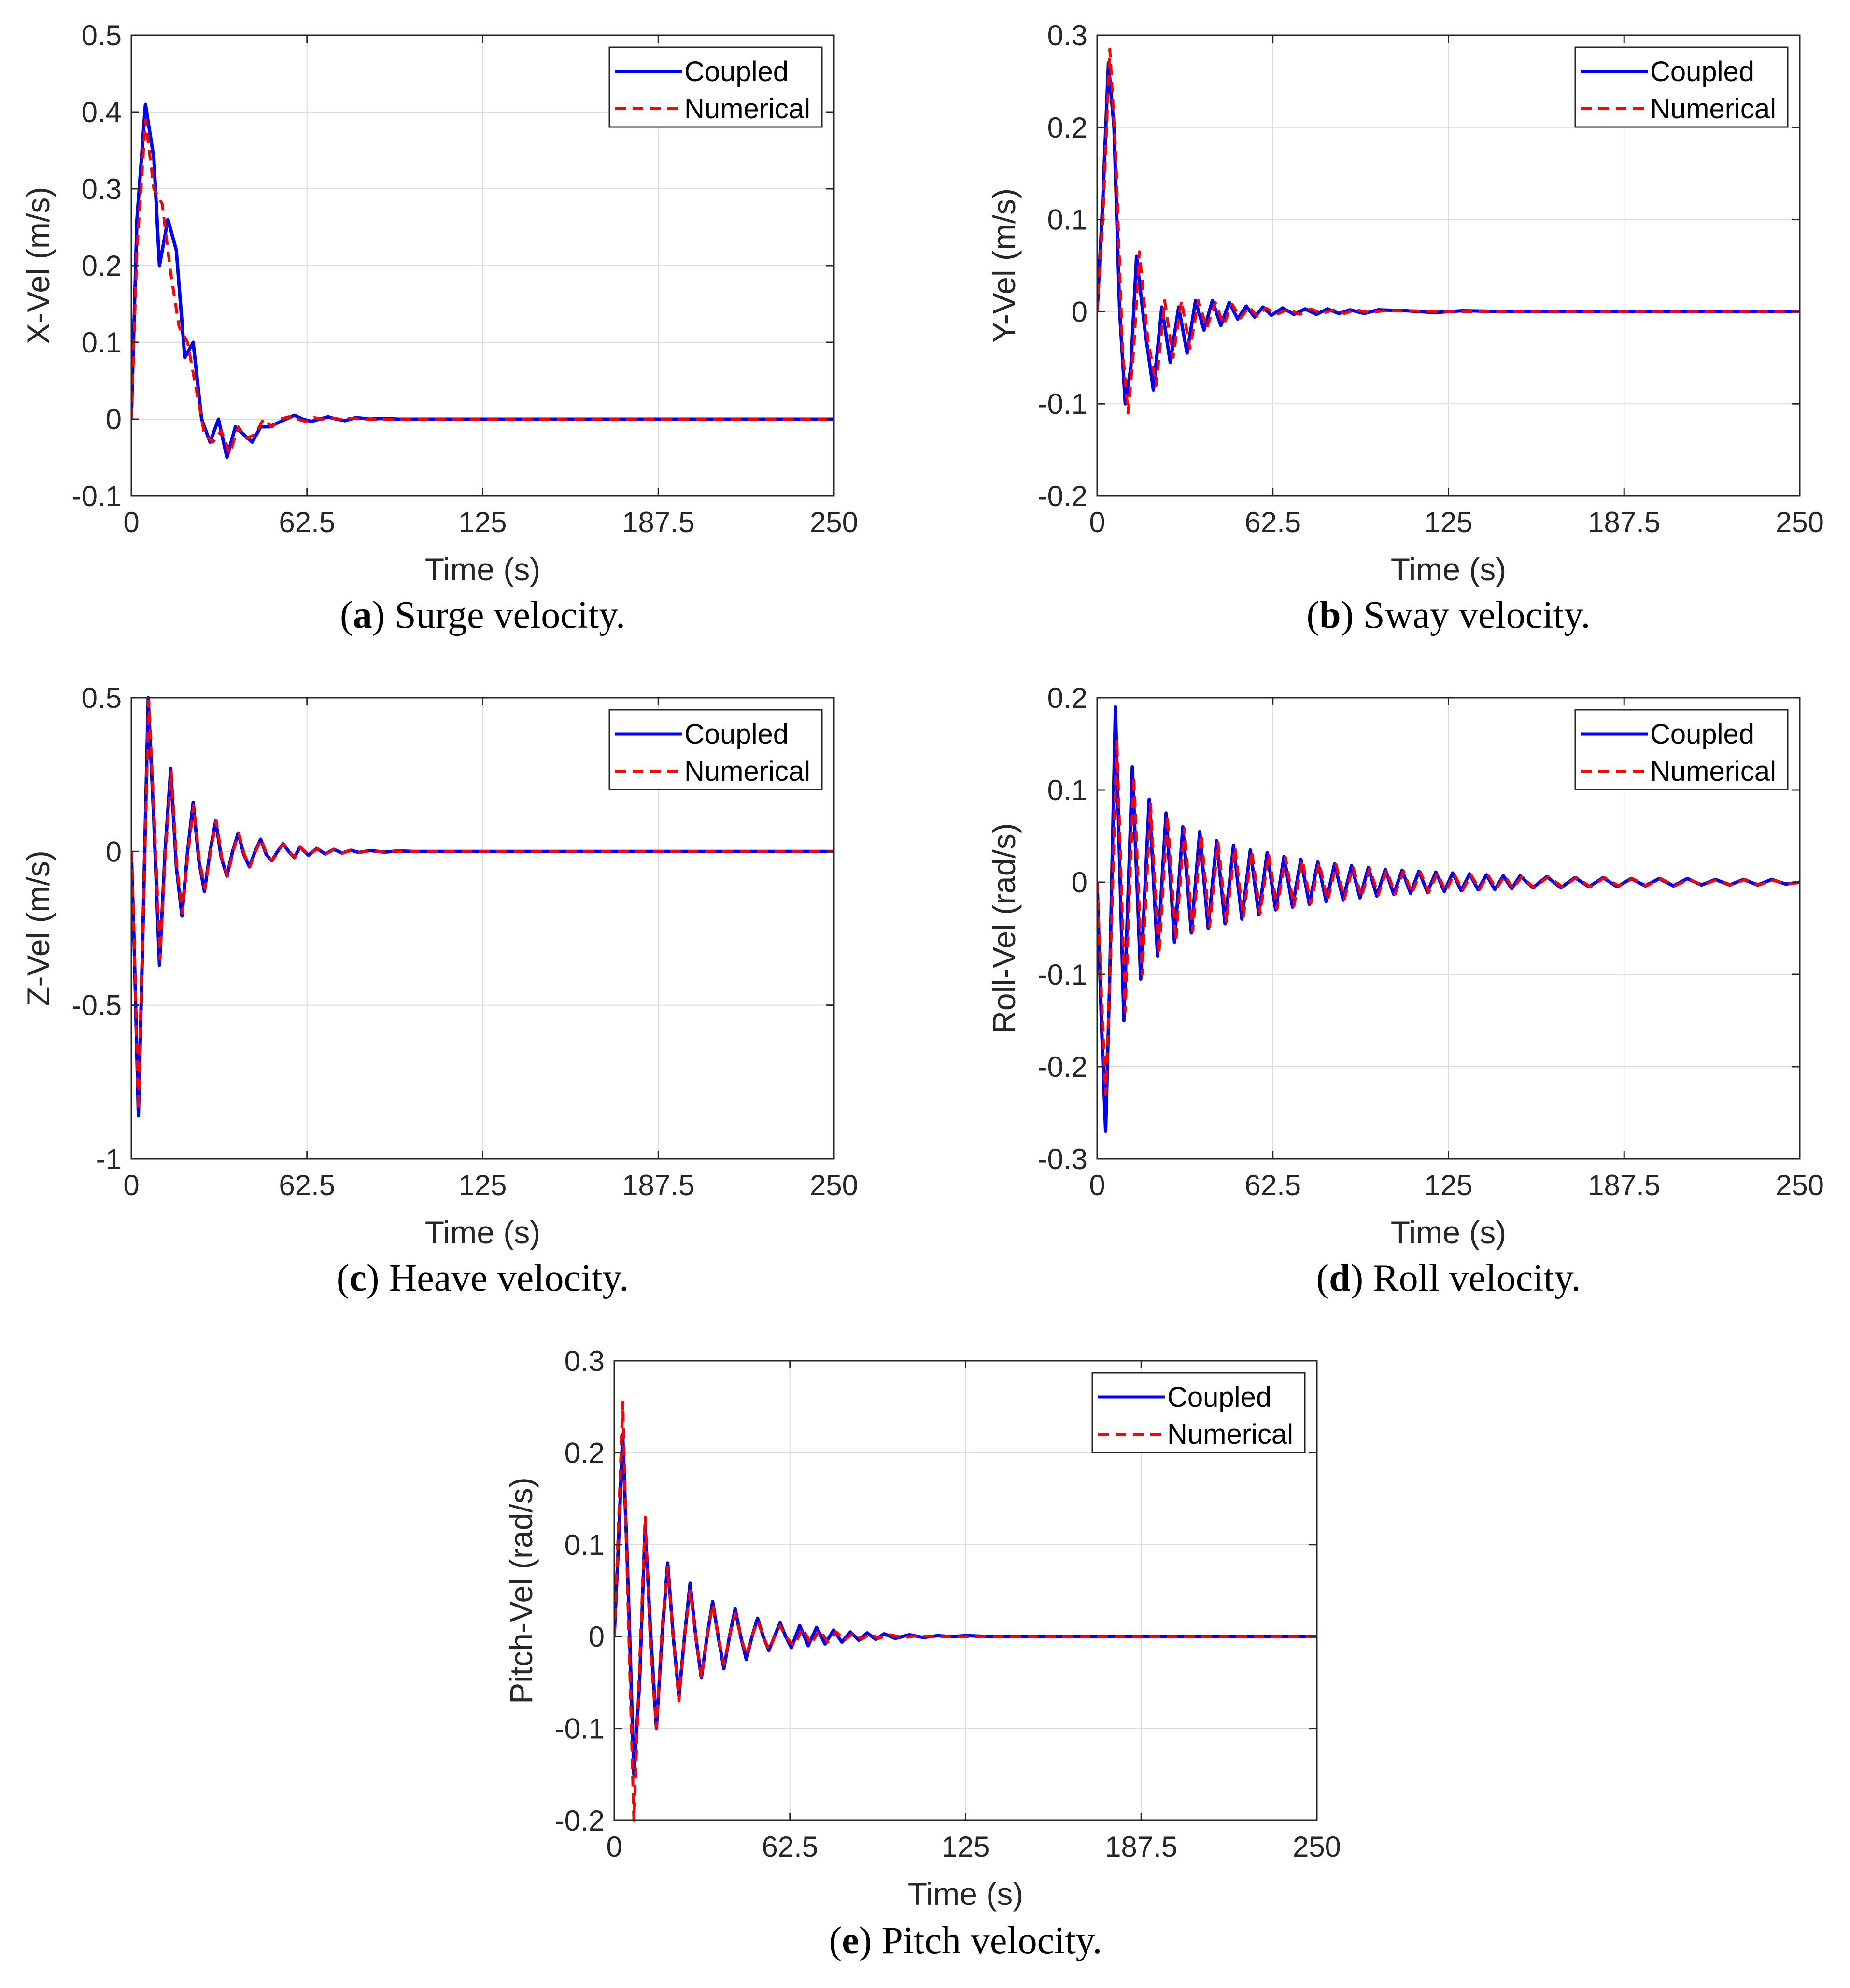  What do you see at coordinates (373, 1278) in the screenshot?
I see `panel-c-caption-close: )` at bounding box center [373, 1278].